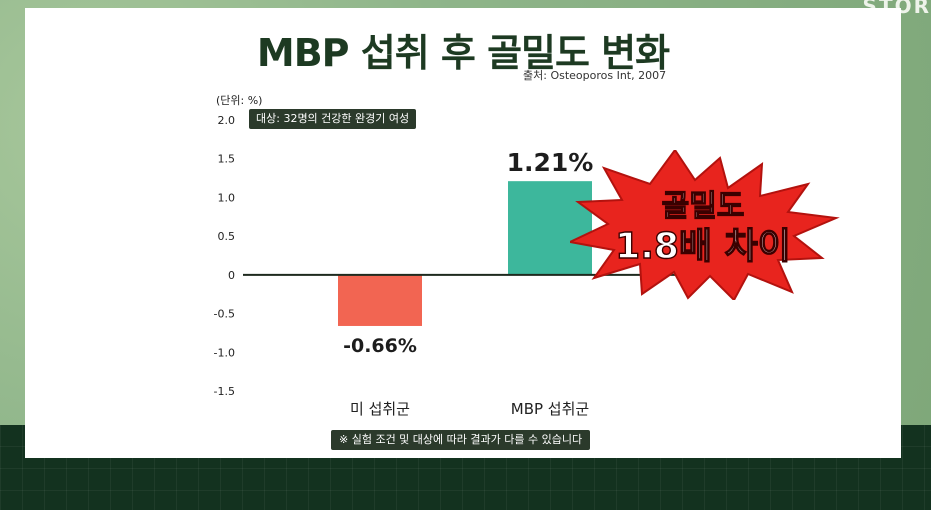 The width and height of the screenshot is (931, 510). Describe the element at coordinates (227, 120) in the screenshot. I see `y-tick-label: 2.0` at that location.